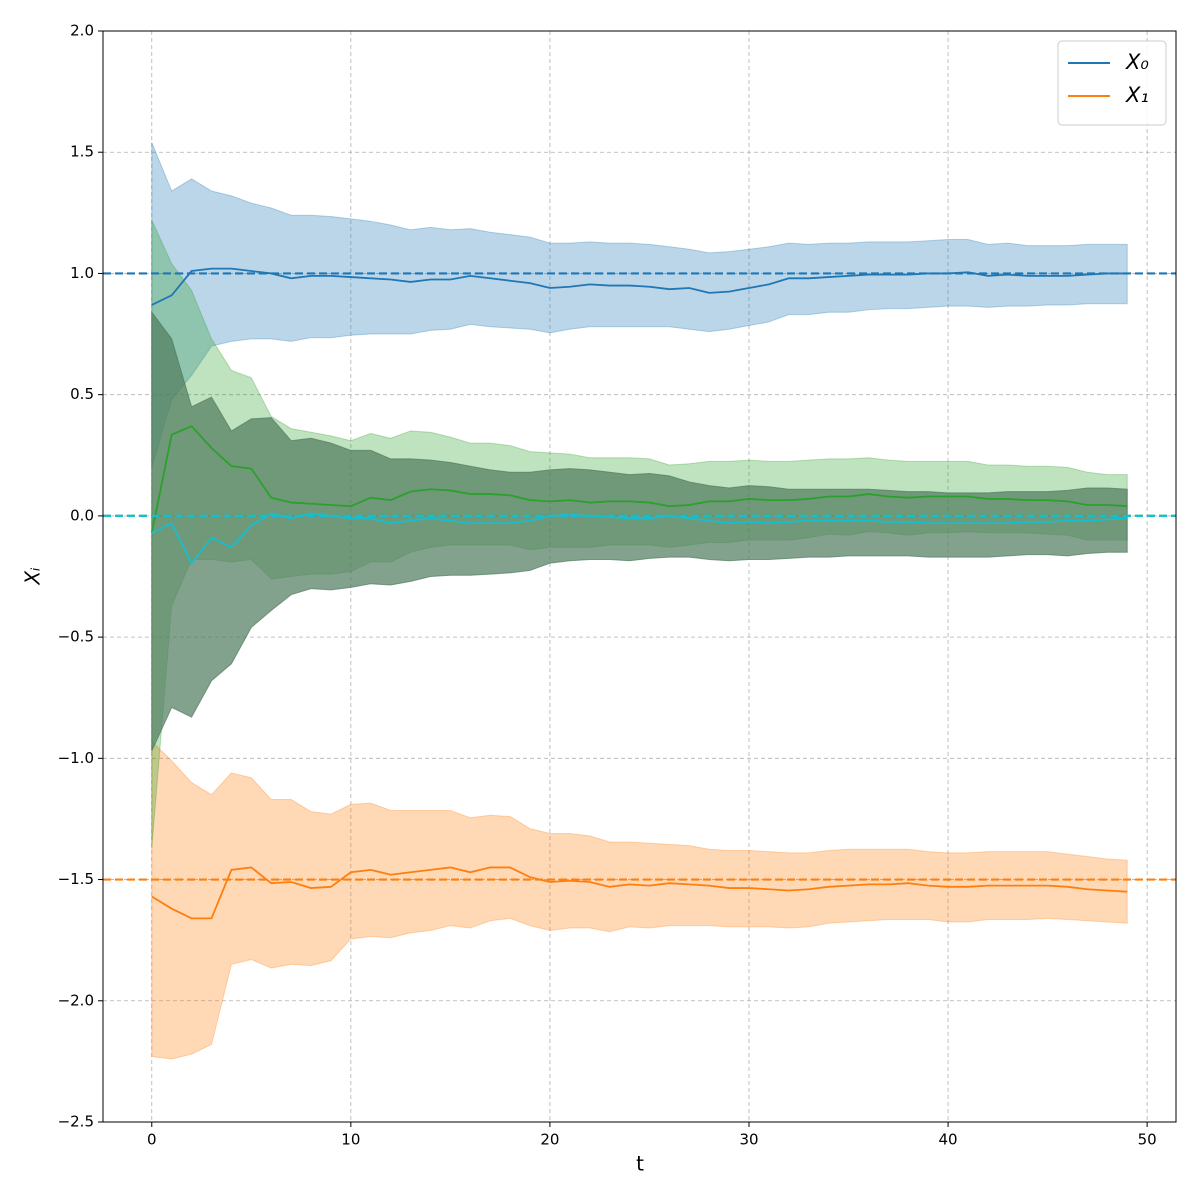 The image size is (1200, 1200). I want to click on x-tick-label: 30, so click(748, 1140).